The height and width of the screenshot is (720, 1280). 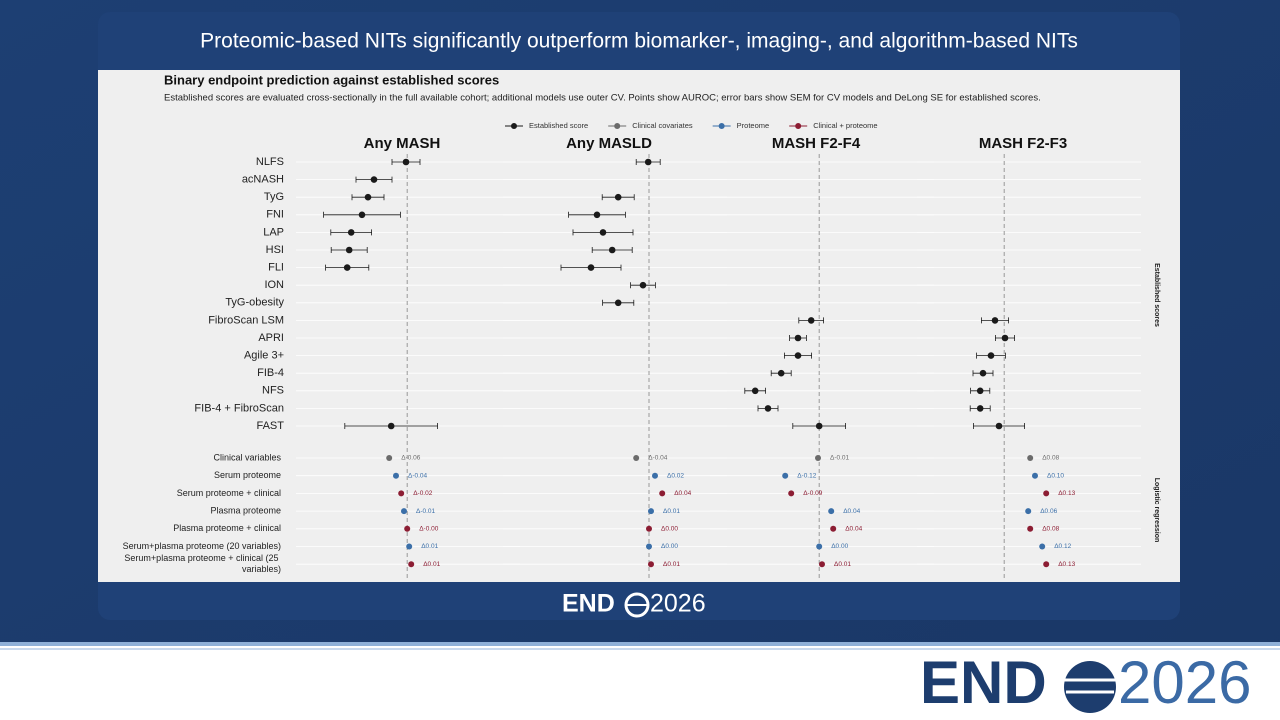 I want to click on model-row-label: Plasma proteome + clinical, so click(x=227, y=528).